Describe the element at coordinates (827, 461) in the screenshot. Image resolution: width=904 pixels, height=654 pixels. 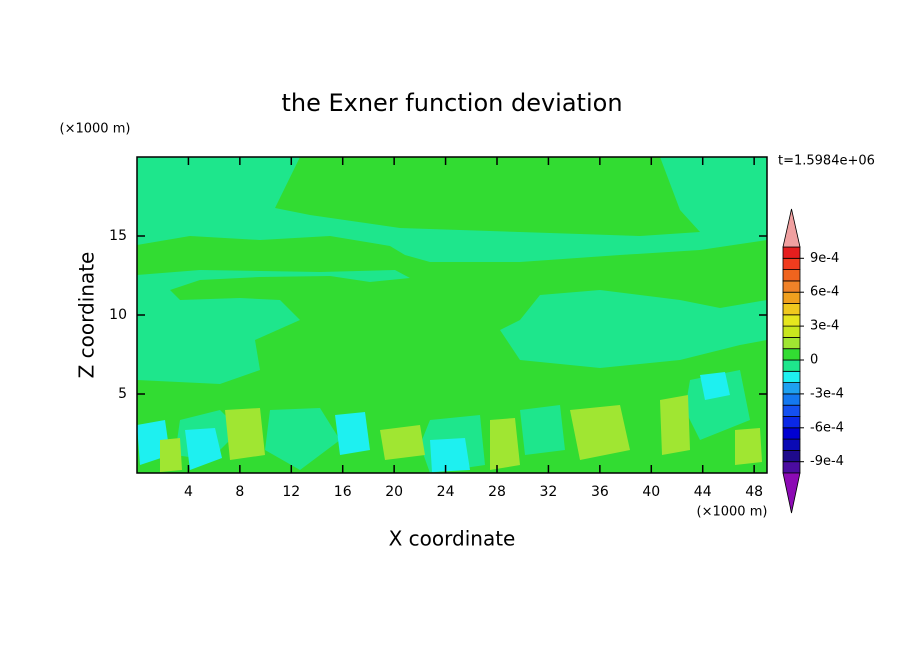
I see `colorbar-label: -9e-4` at that location.